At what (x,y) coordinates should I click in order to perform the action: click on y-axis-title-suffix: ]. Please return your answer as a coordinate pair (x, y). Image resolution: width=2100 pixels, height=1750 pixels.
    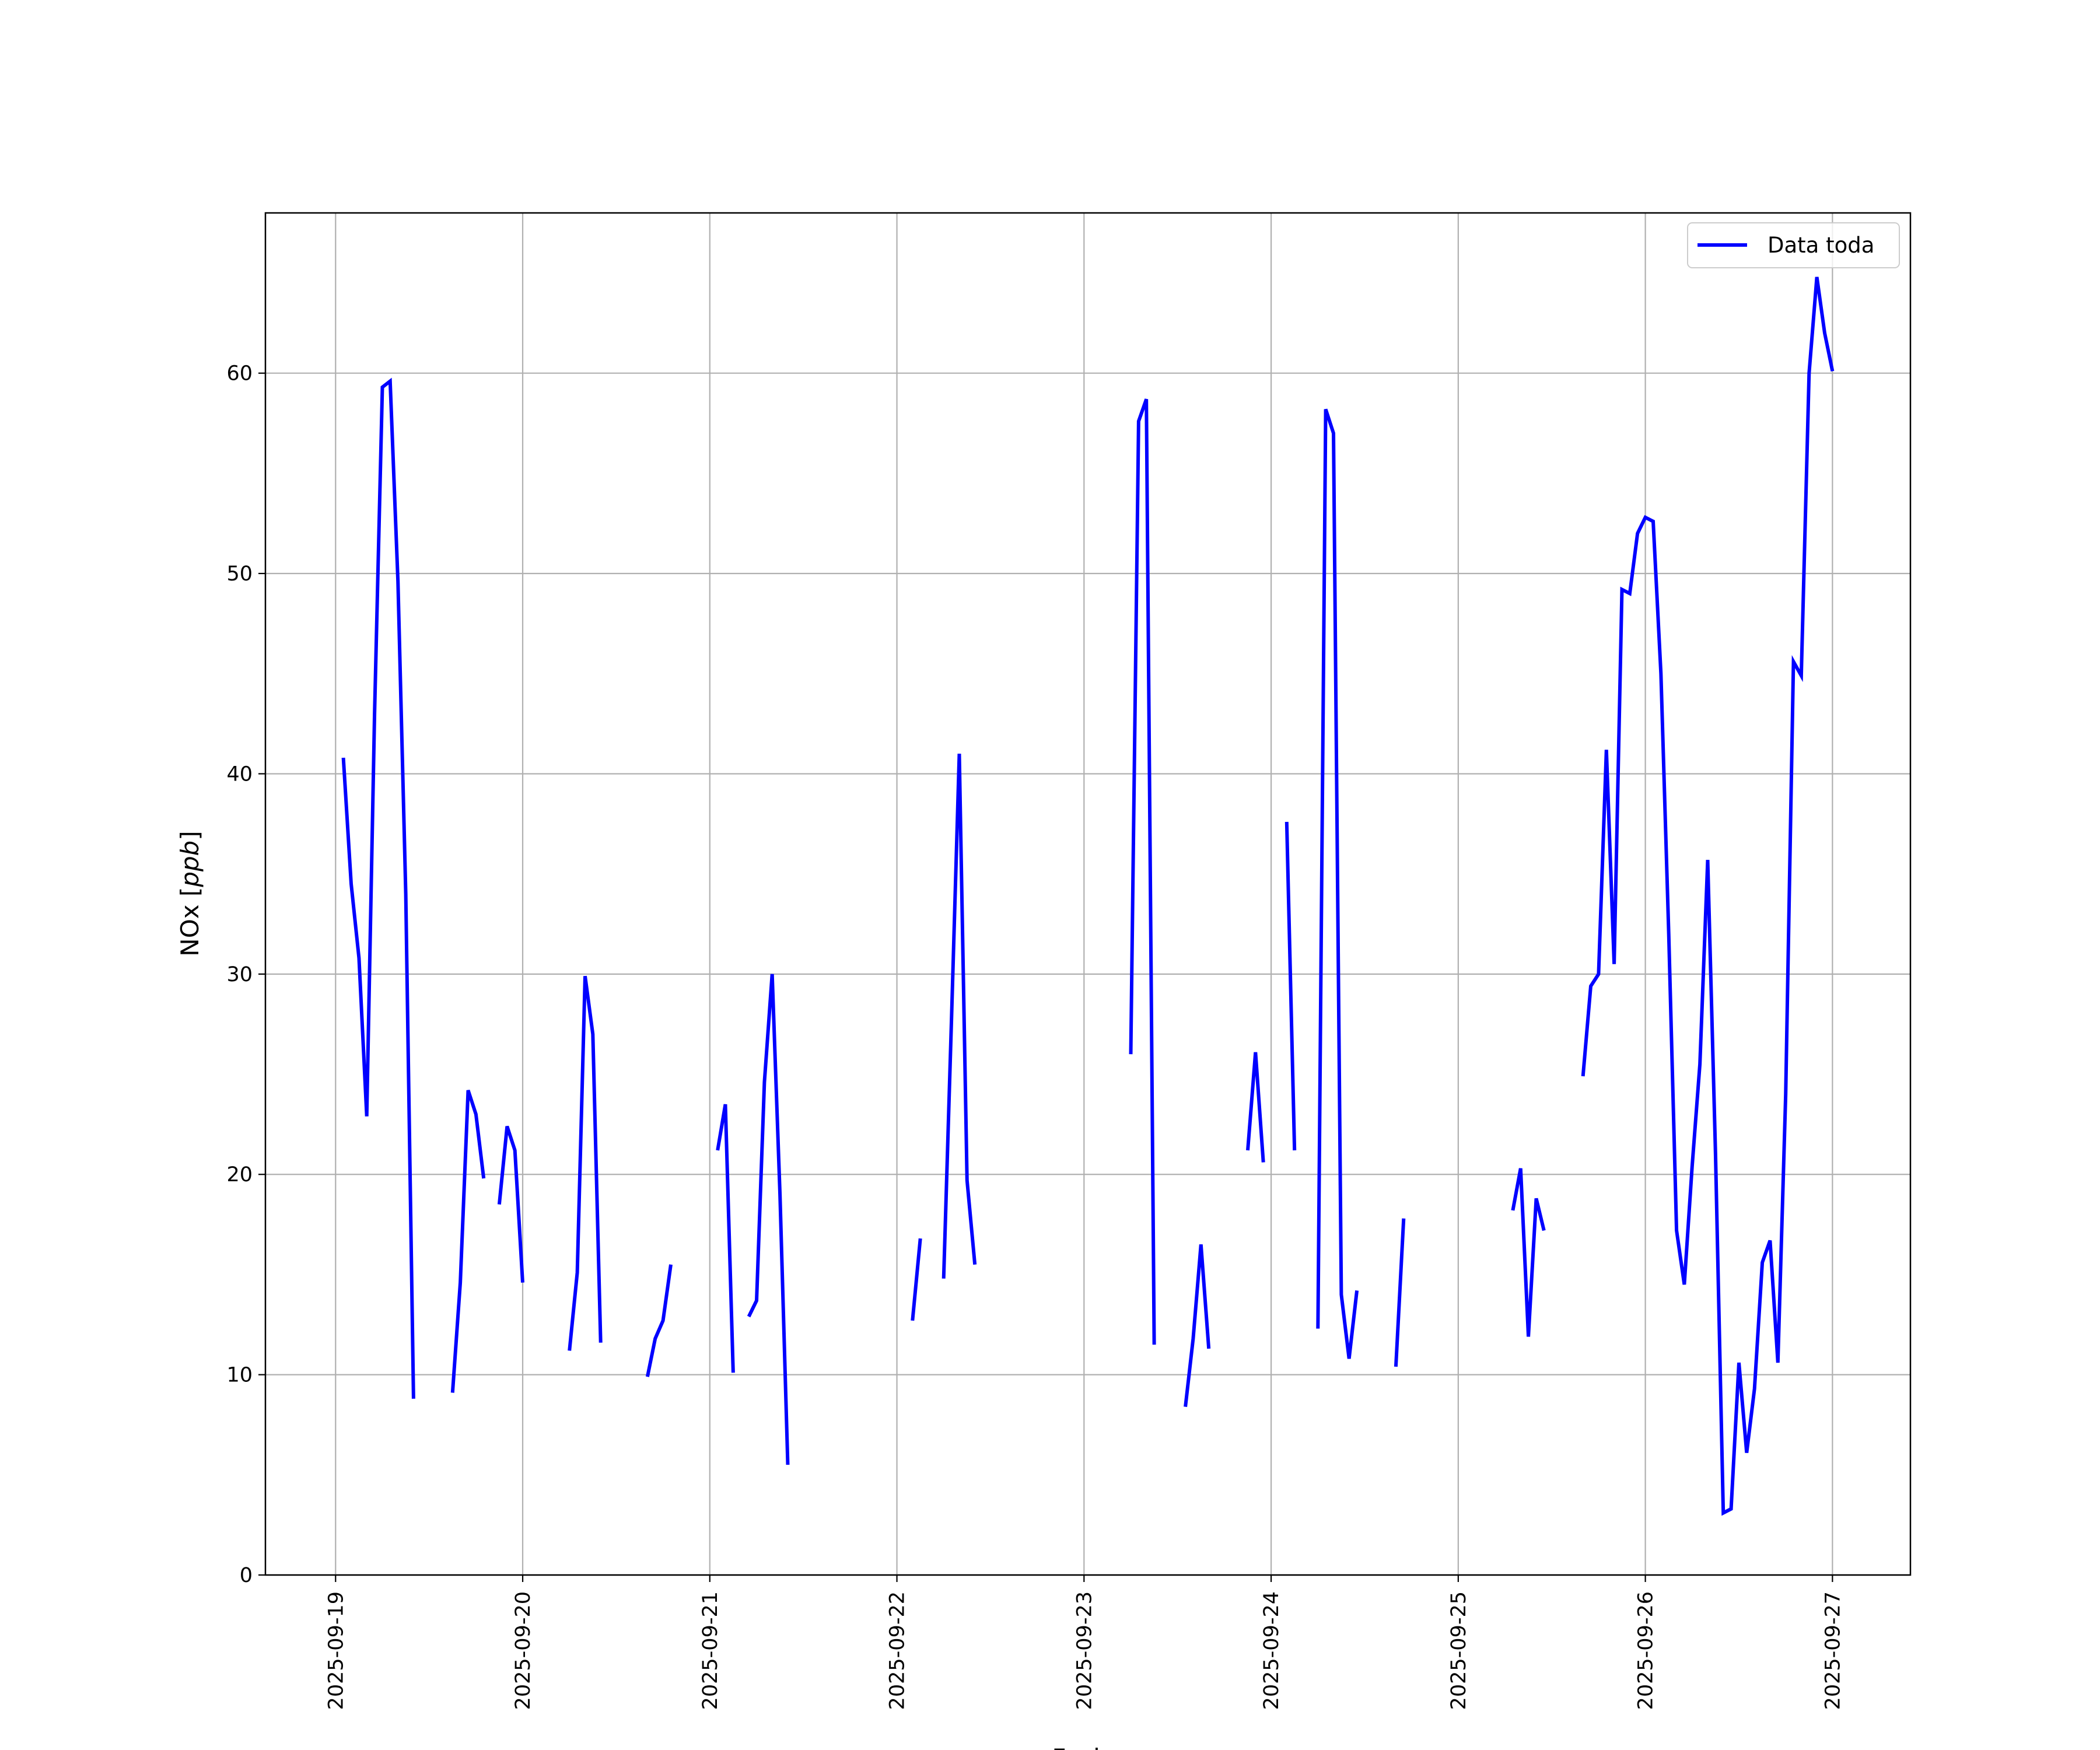
    Looking at the image, I should click on (190, 835).